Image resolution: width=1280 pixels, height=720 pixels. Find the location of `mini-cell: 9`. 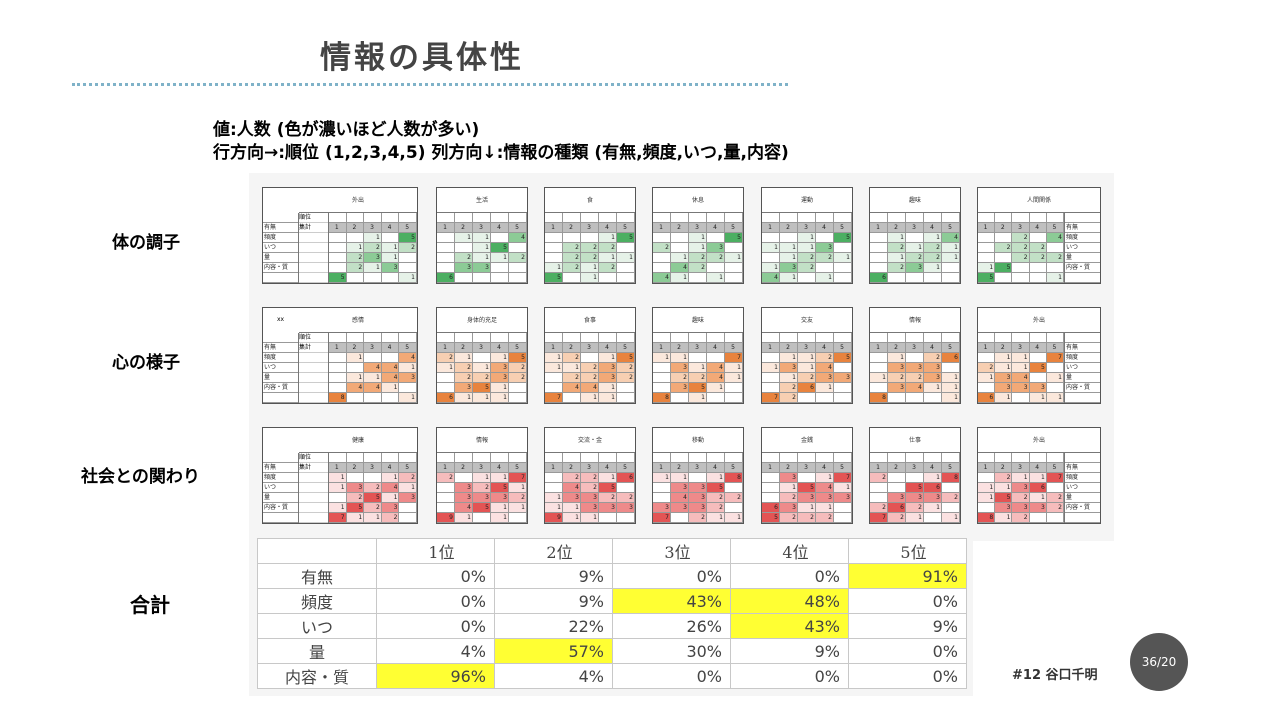

mini-cell: 9 is located at coordinates (446, 518).